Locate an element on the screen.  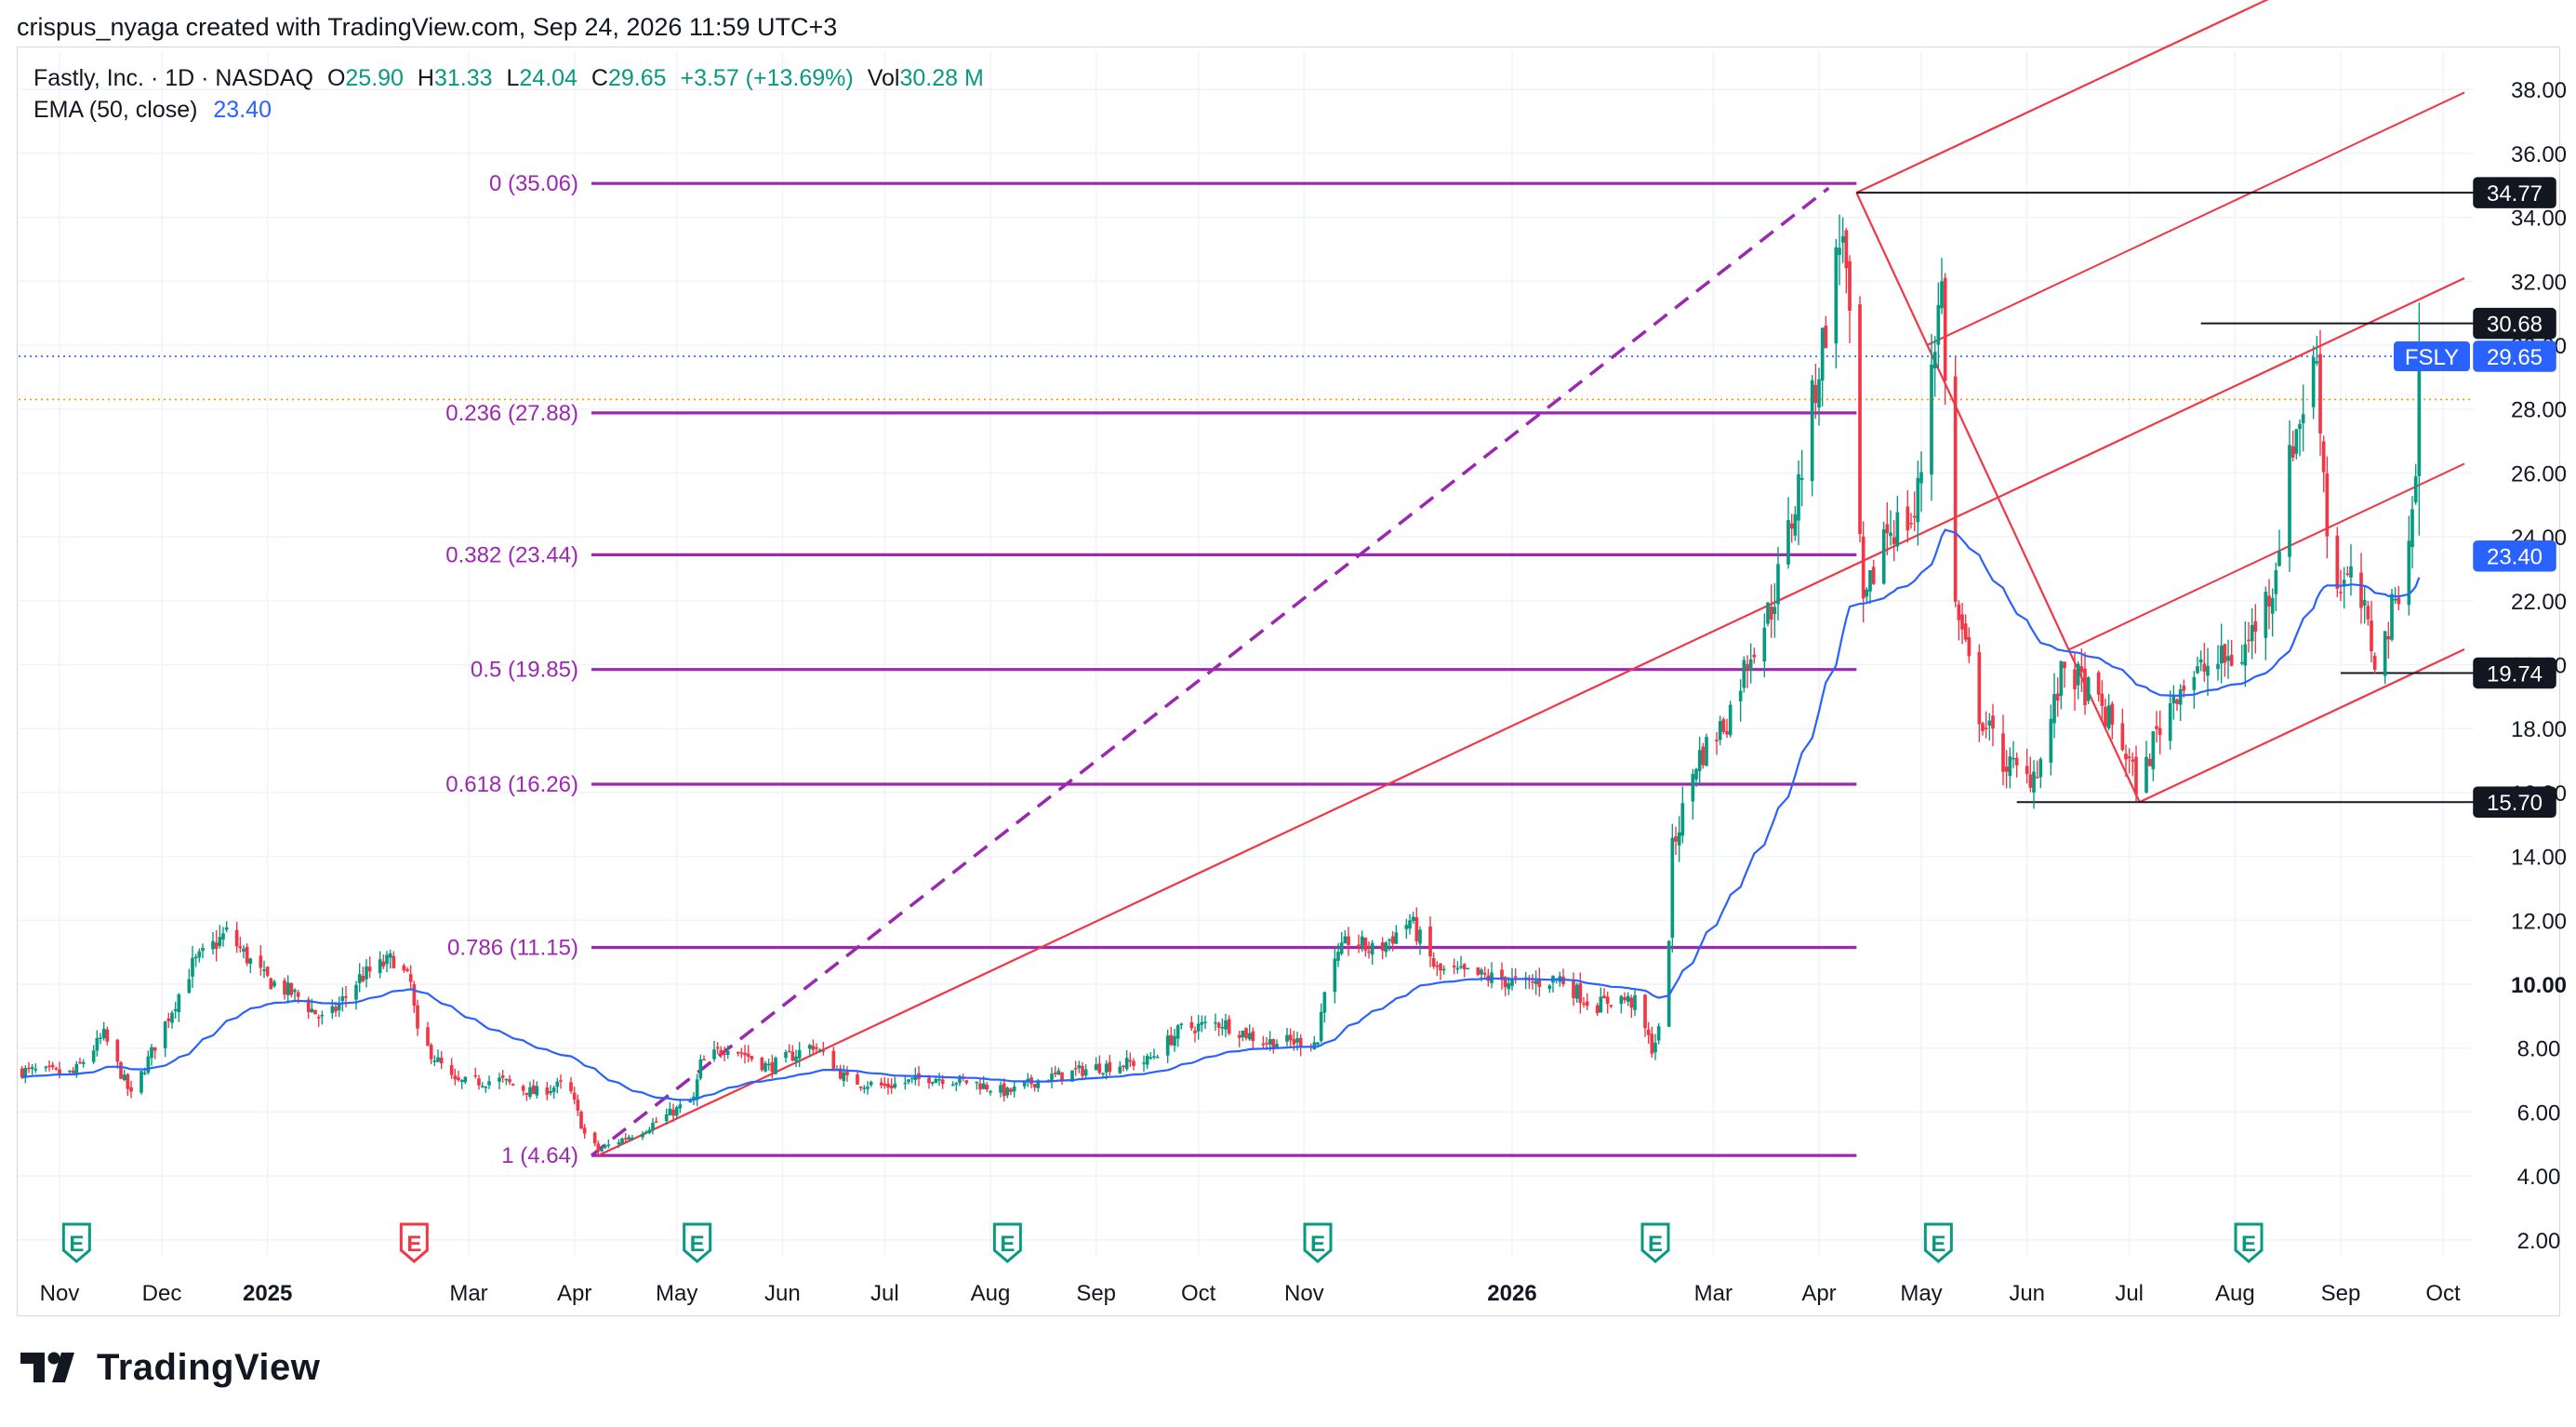
earnings-marker-label: E is located at coordinates (1655, 1244).